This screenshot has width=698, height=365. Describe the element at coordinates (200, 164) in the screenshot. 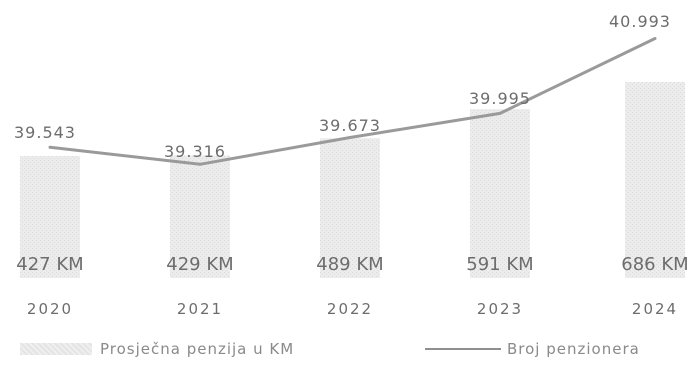

I see `line-point-2021` at that location.